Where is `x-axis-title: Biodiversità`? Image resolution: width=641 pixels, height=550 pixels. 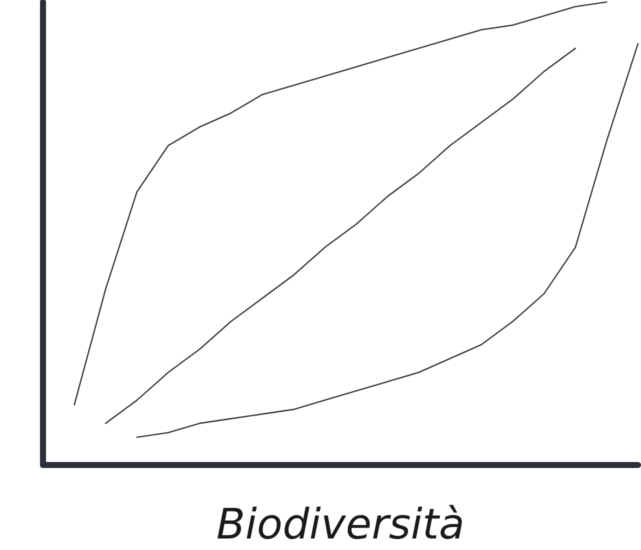 x-axis-title: Biodiversità is located at coordinates (340, 524).